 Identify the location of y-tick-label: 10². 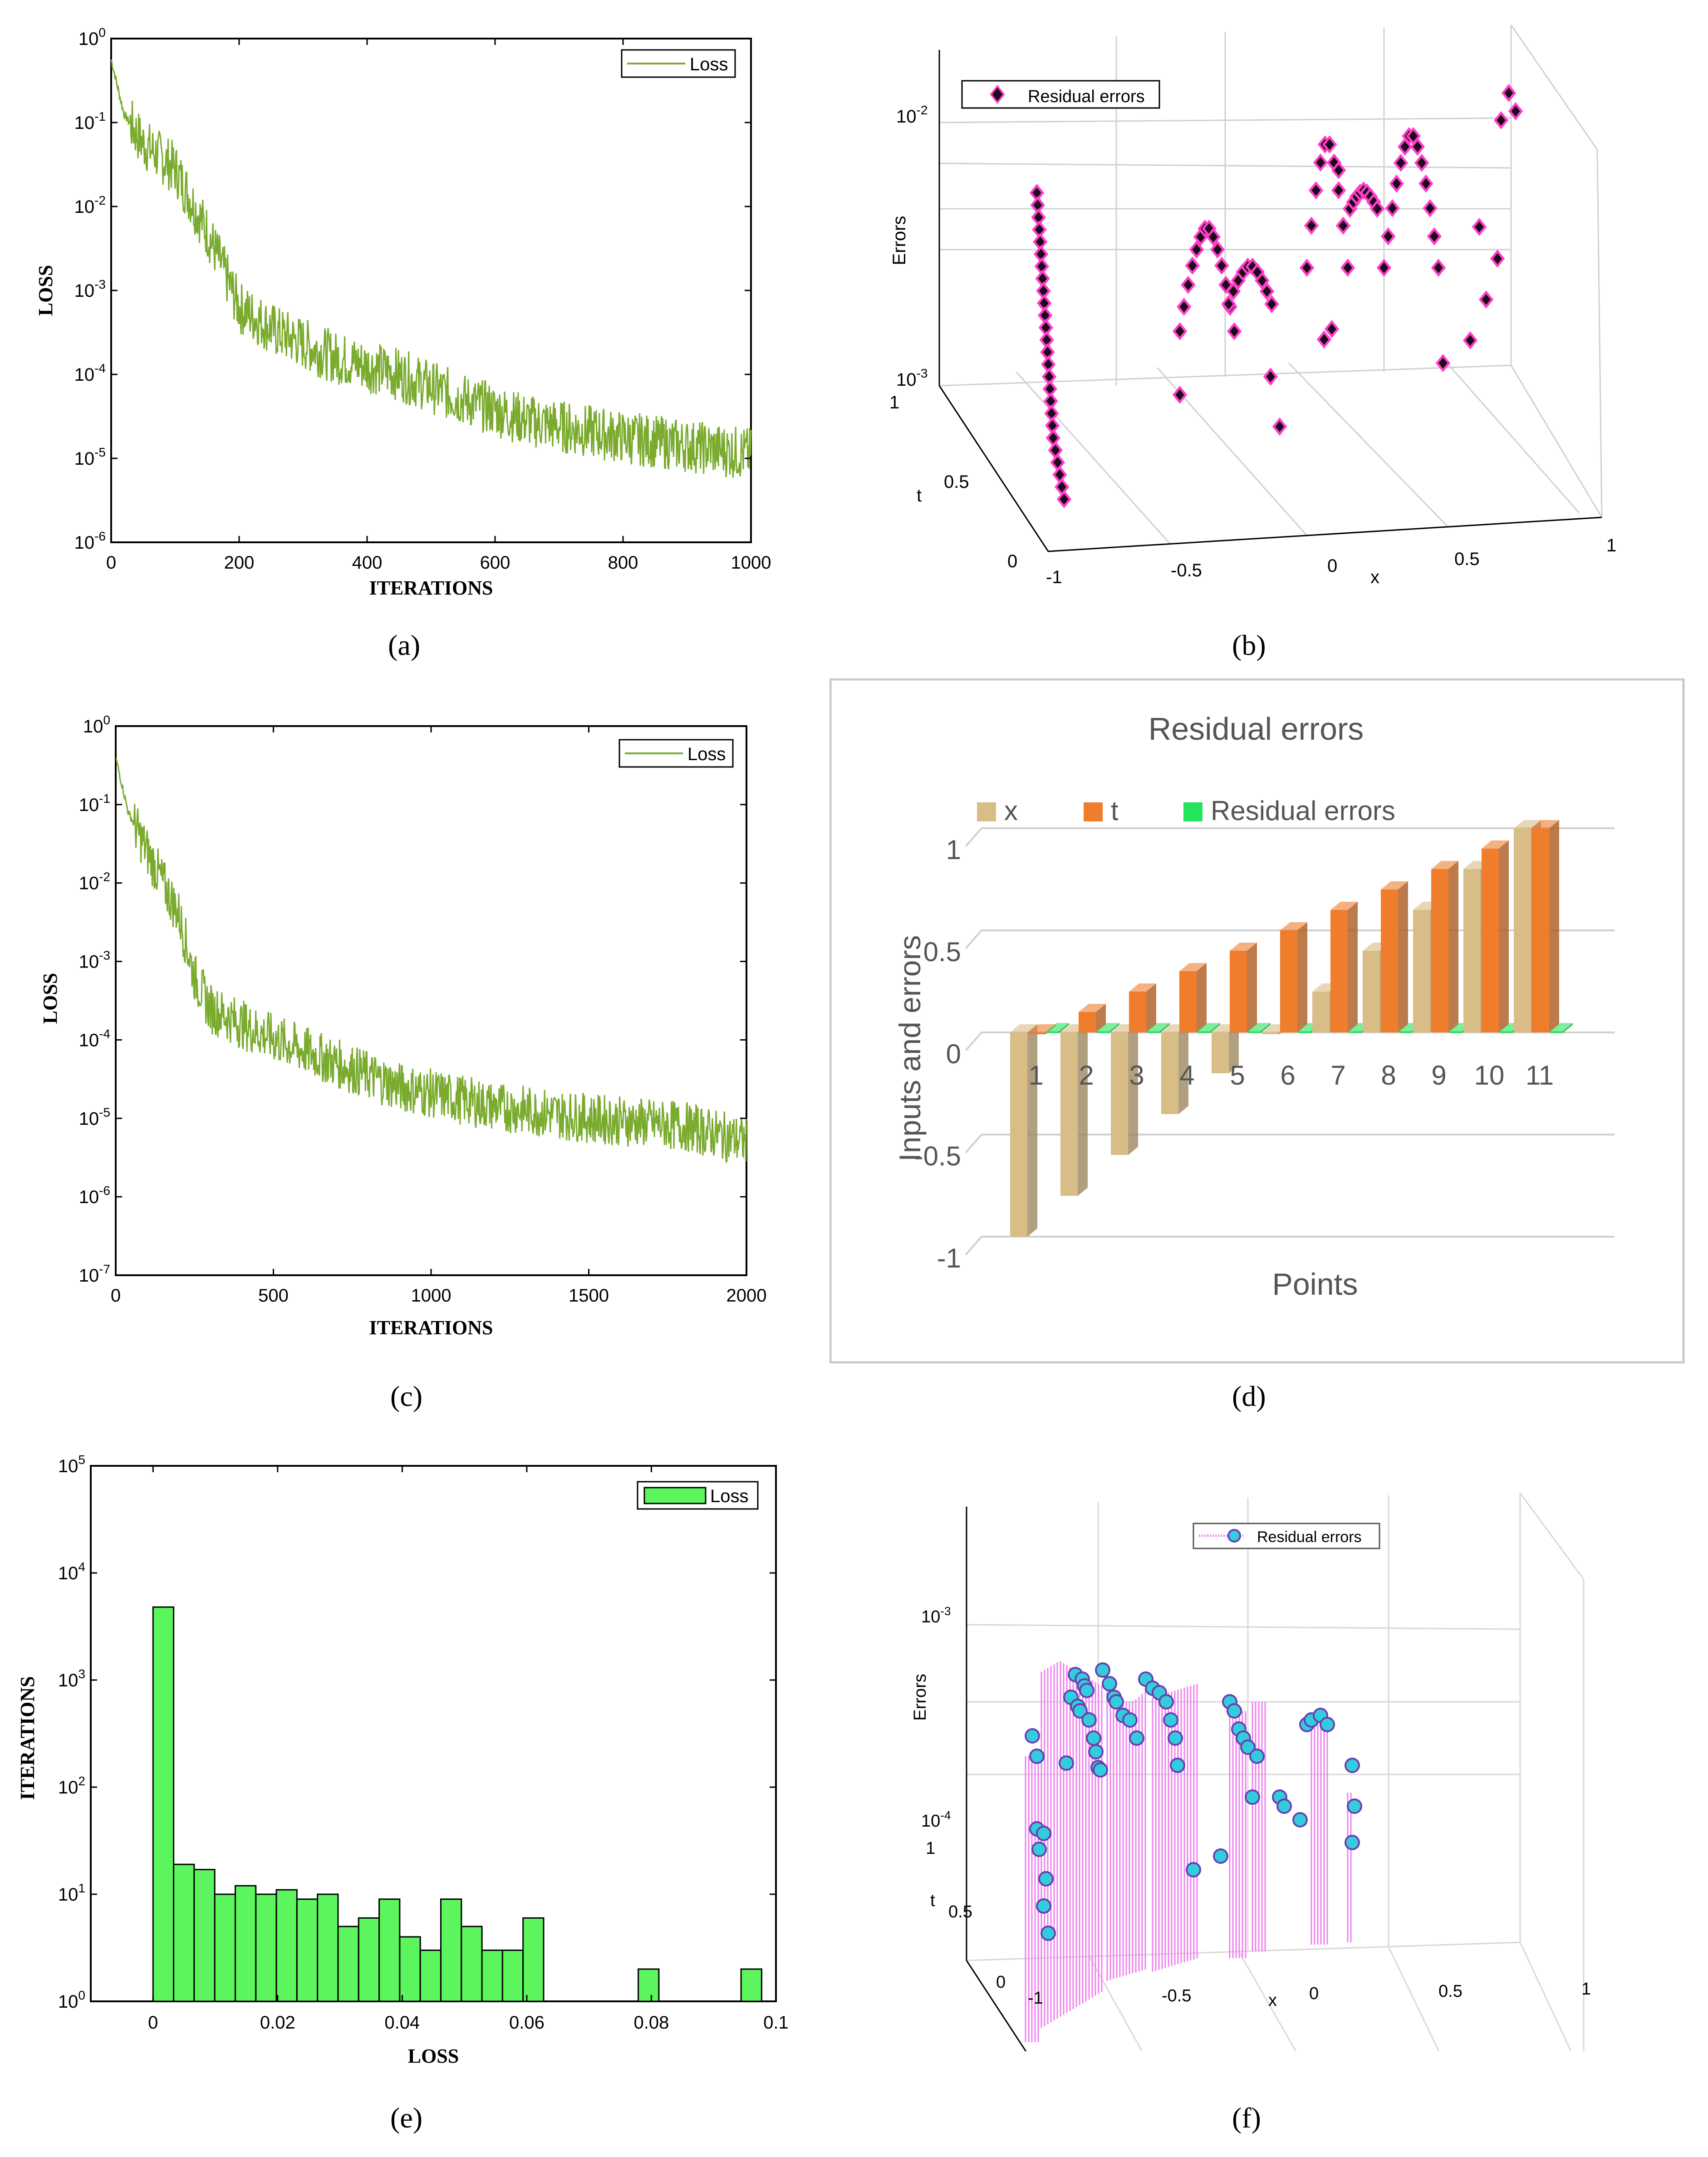
(71, 1786).